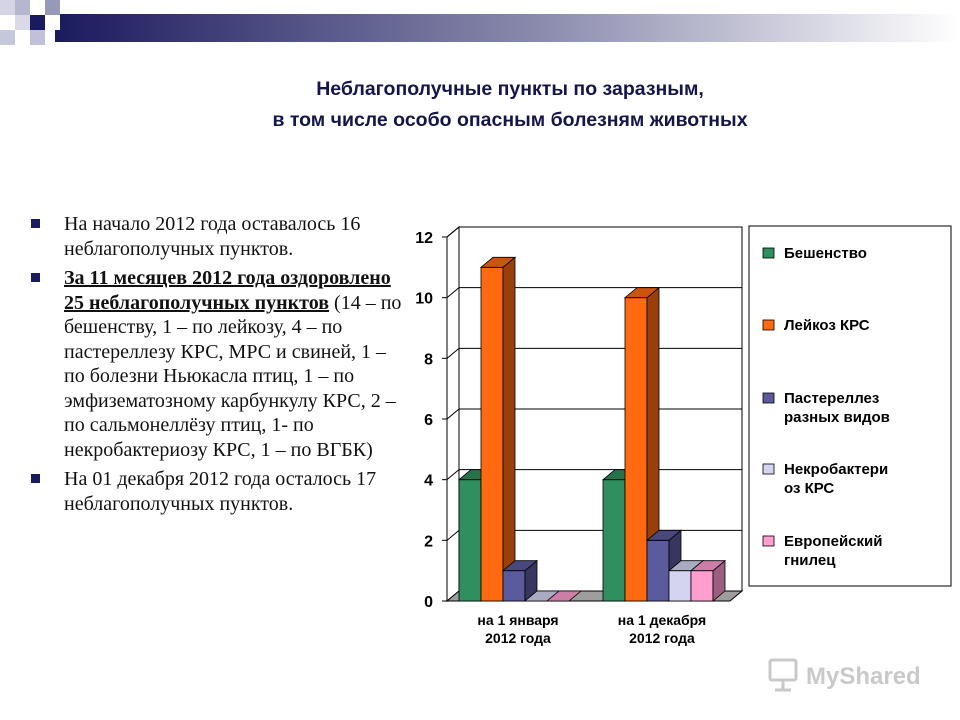  I want to click on y-tick-label: 12, so click(424, 238).